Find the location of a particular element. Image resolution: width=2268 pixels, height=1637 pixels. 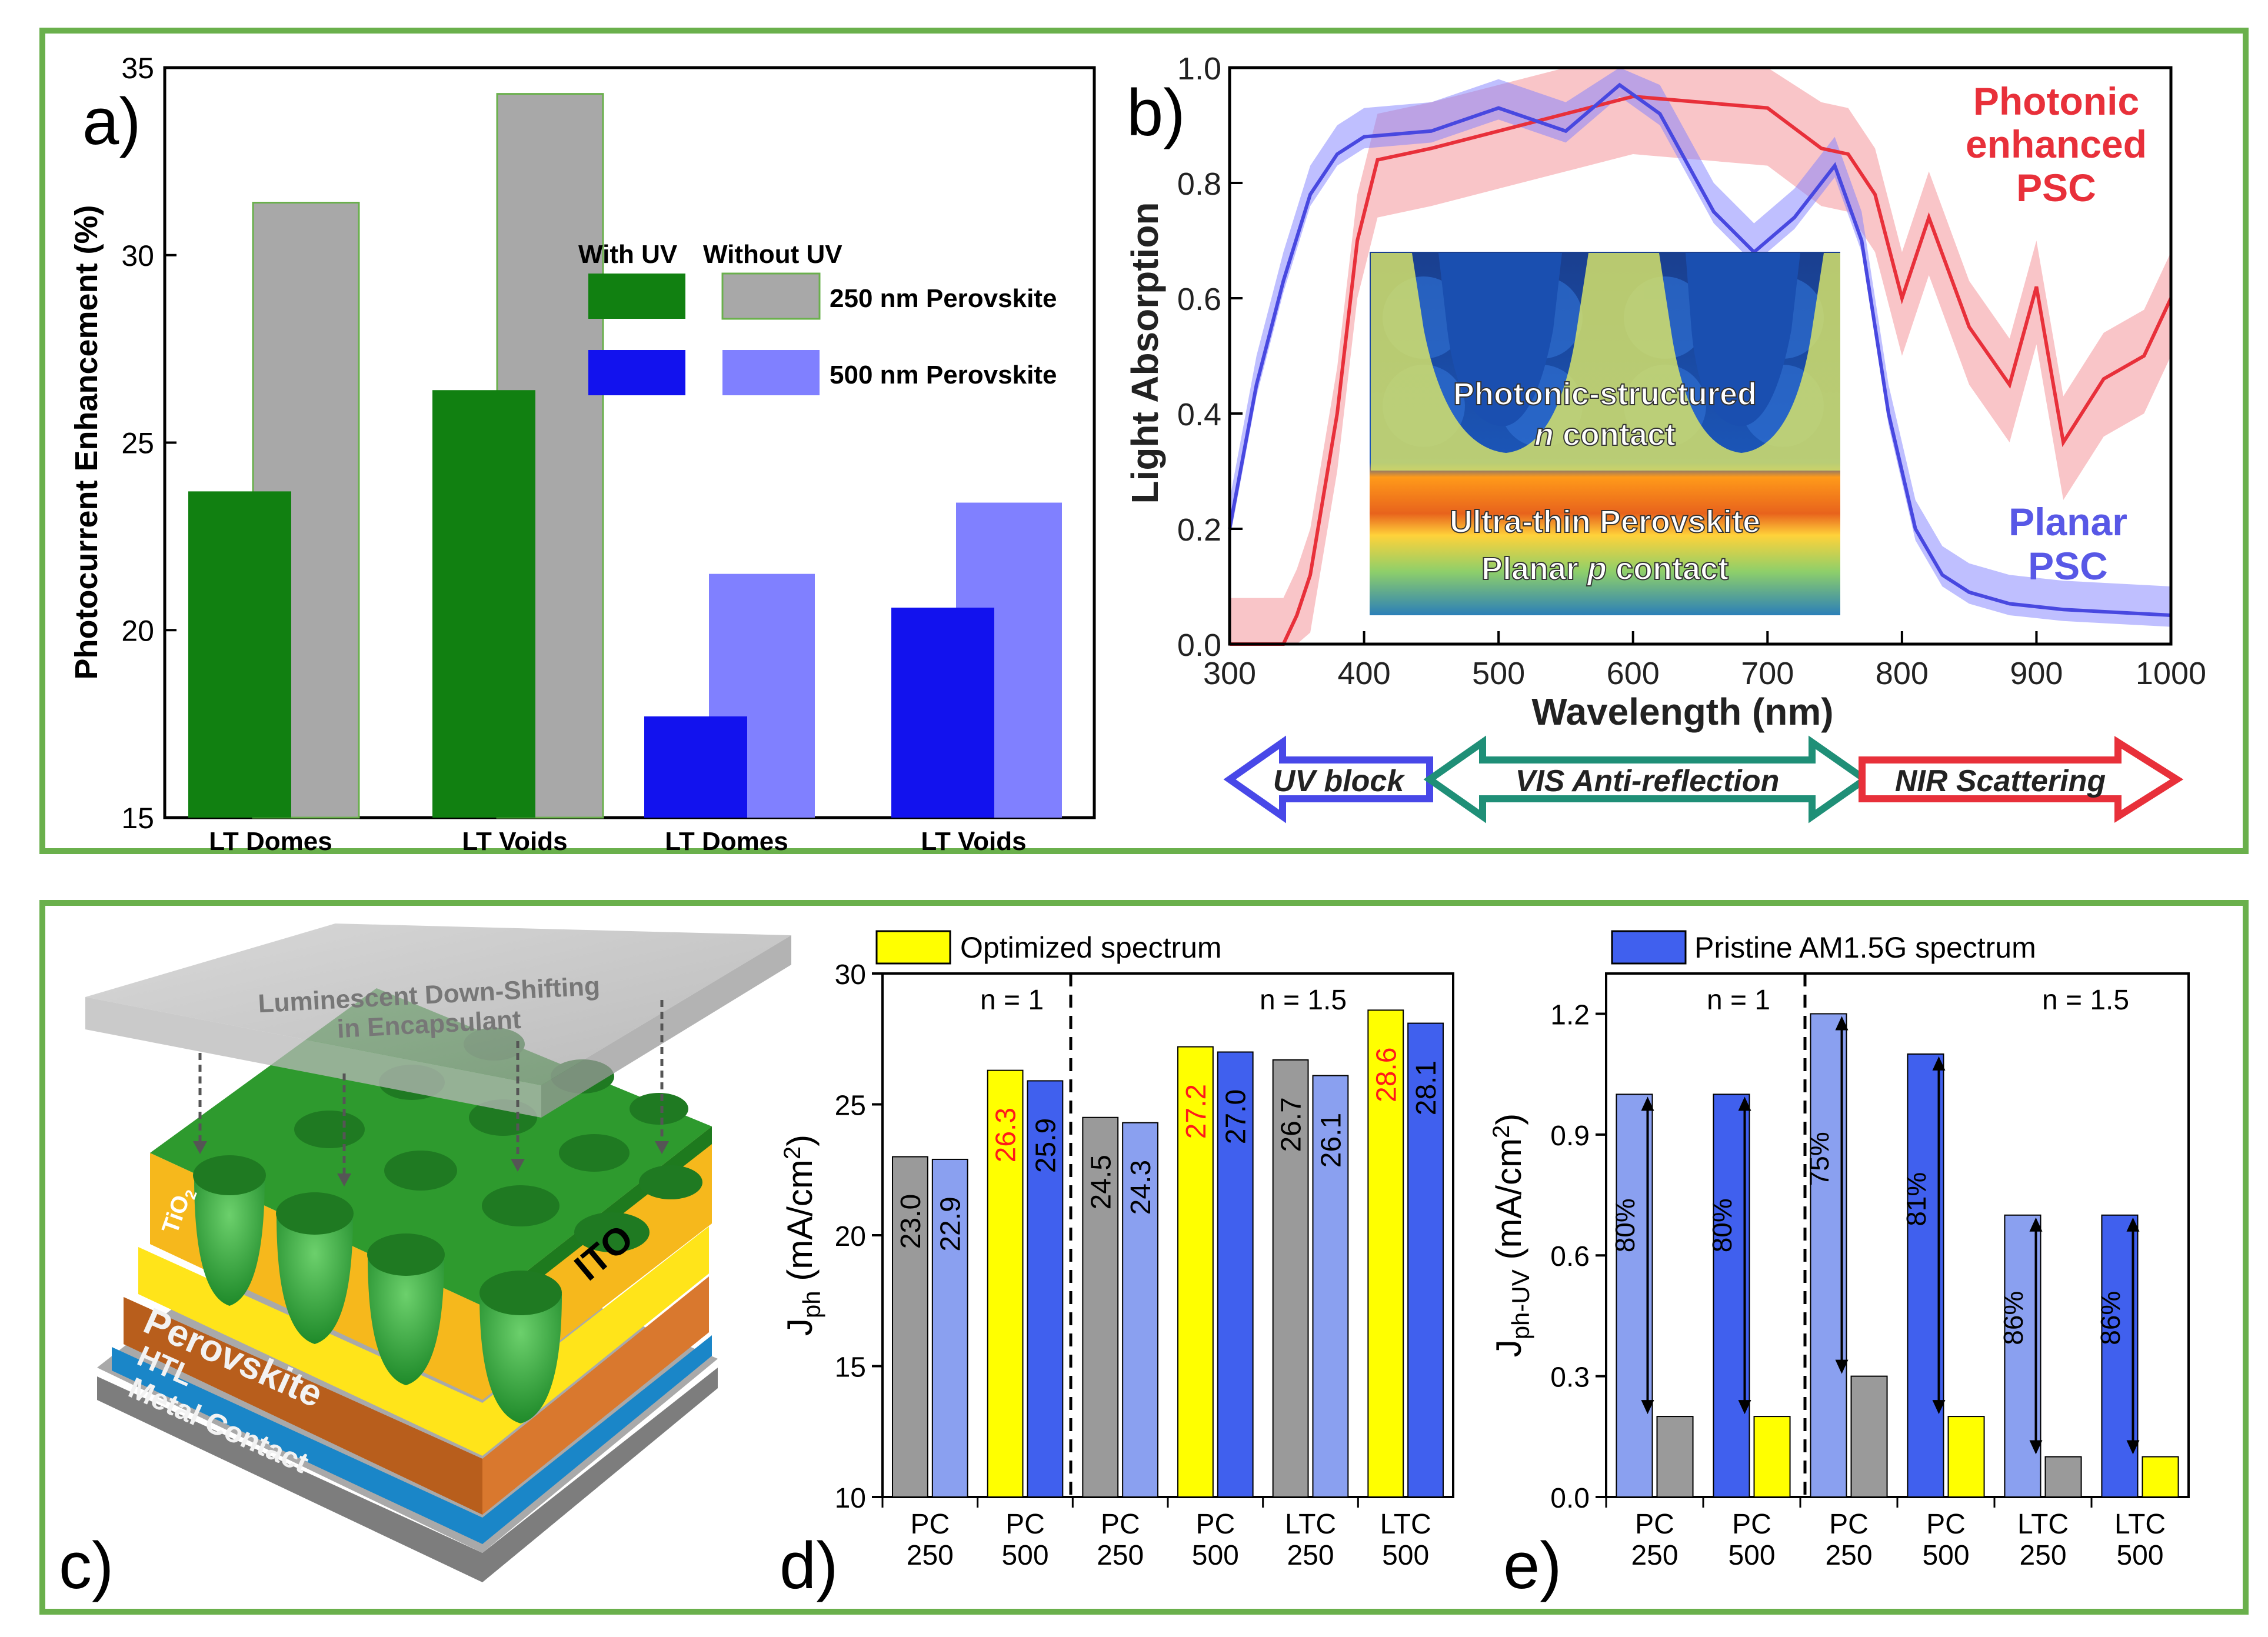

bar-value-label: 26.7 is located at coordinates (1292, 1124).